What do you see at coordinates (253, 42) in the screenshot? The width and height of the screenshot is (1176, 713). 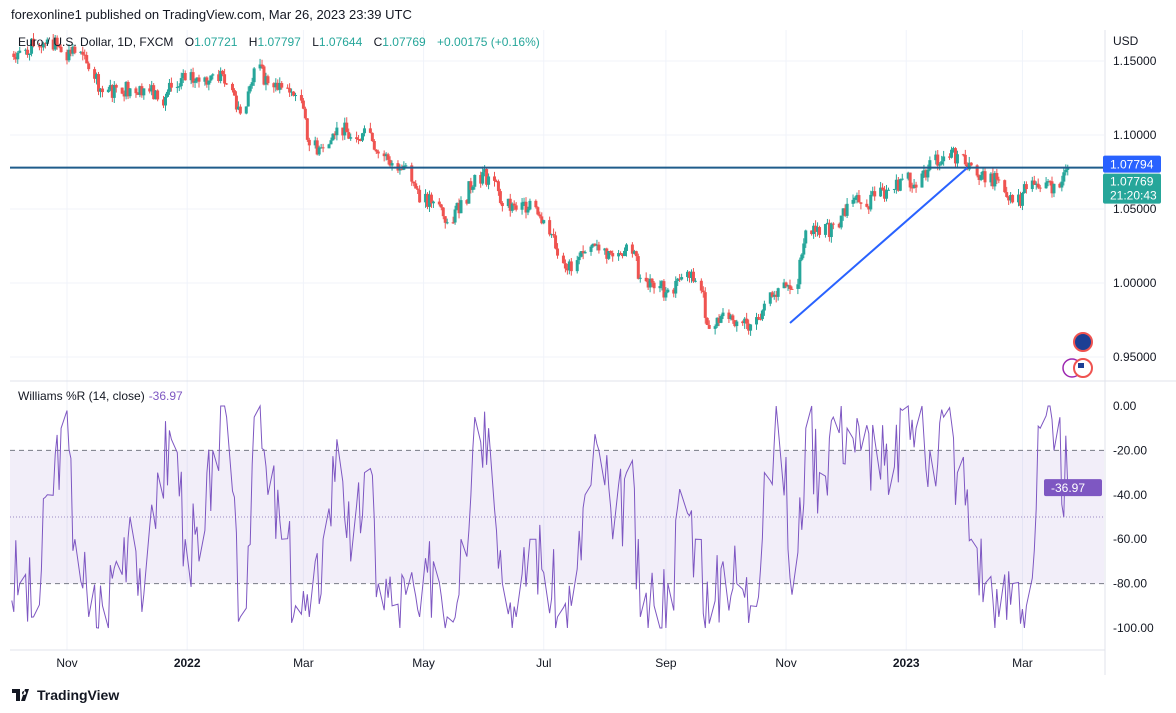 I see `high-label: H` at bounding box center [253, 42].